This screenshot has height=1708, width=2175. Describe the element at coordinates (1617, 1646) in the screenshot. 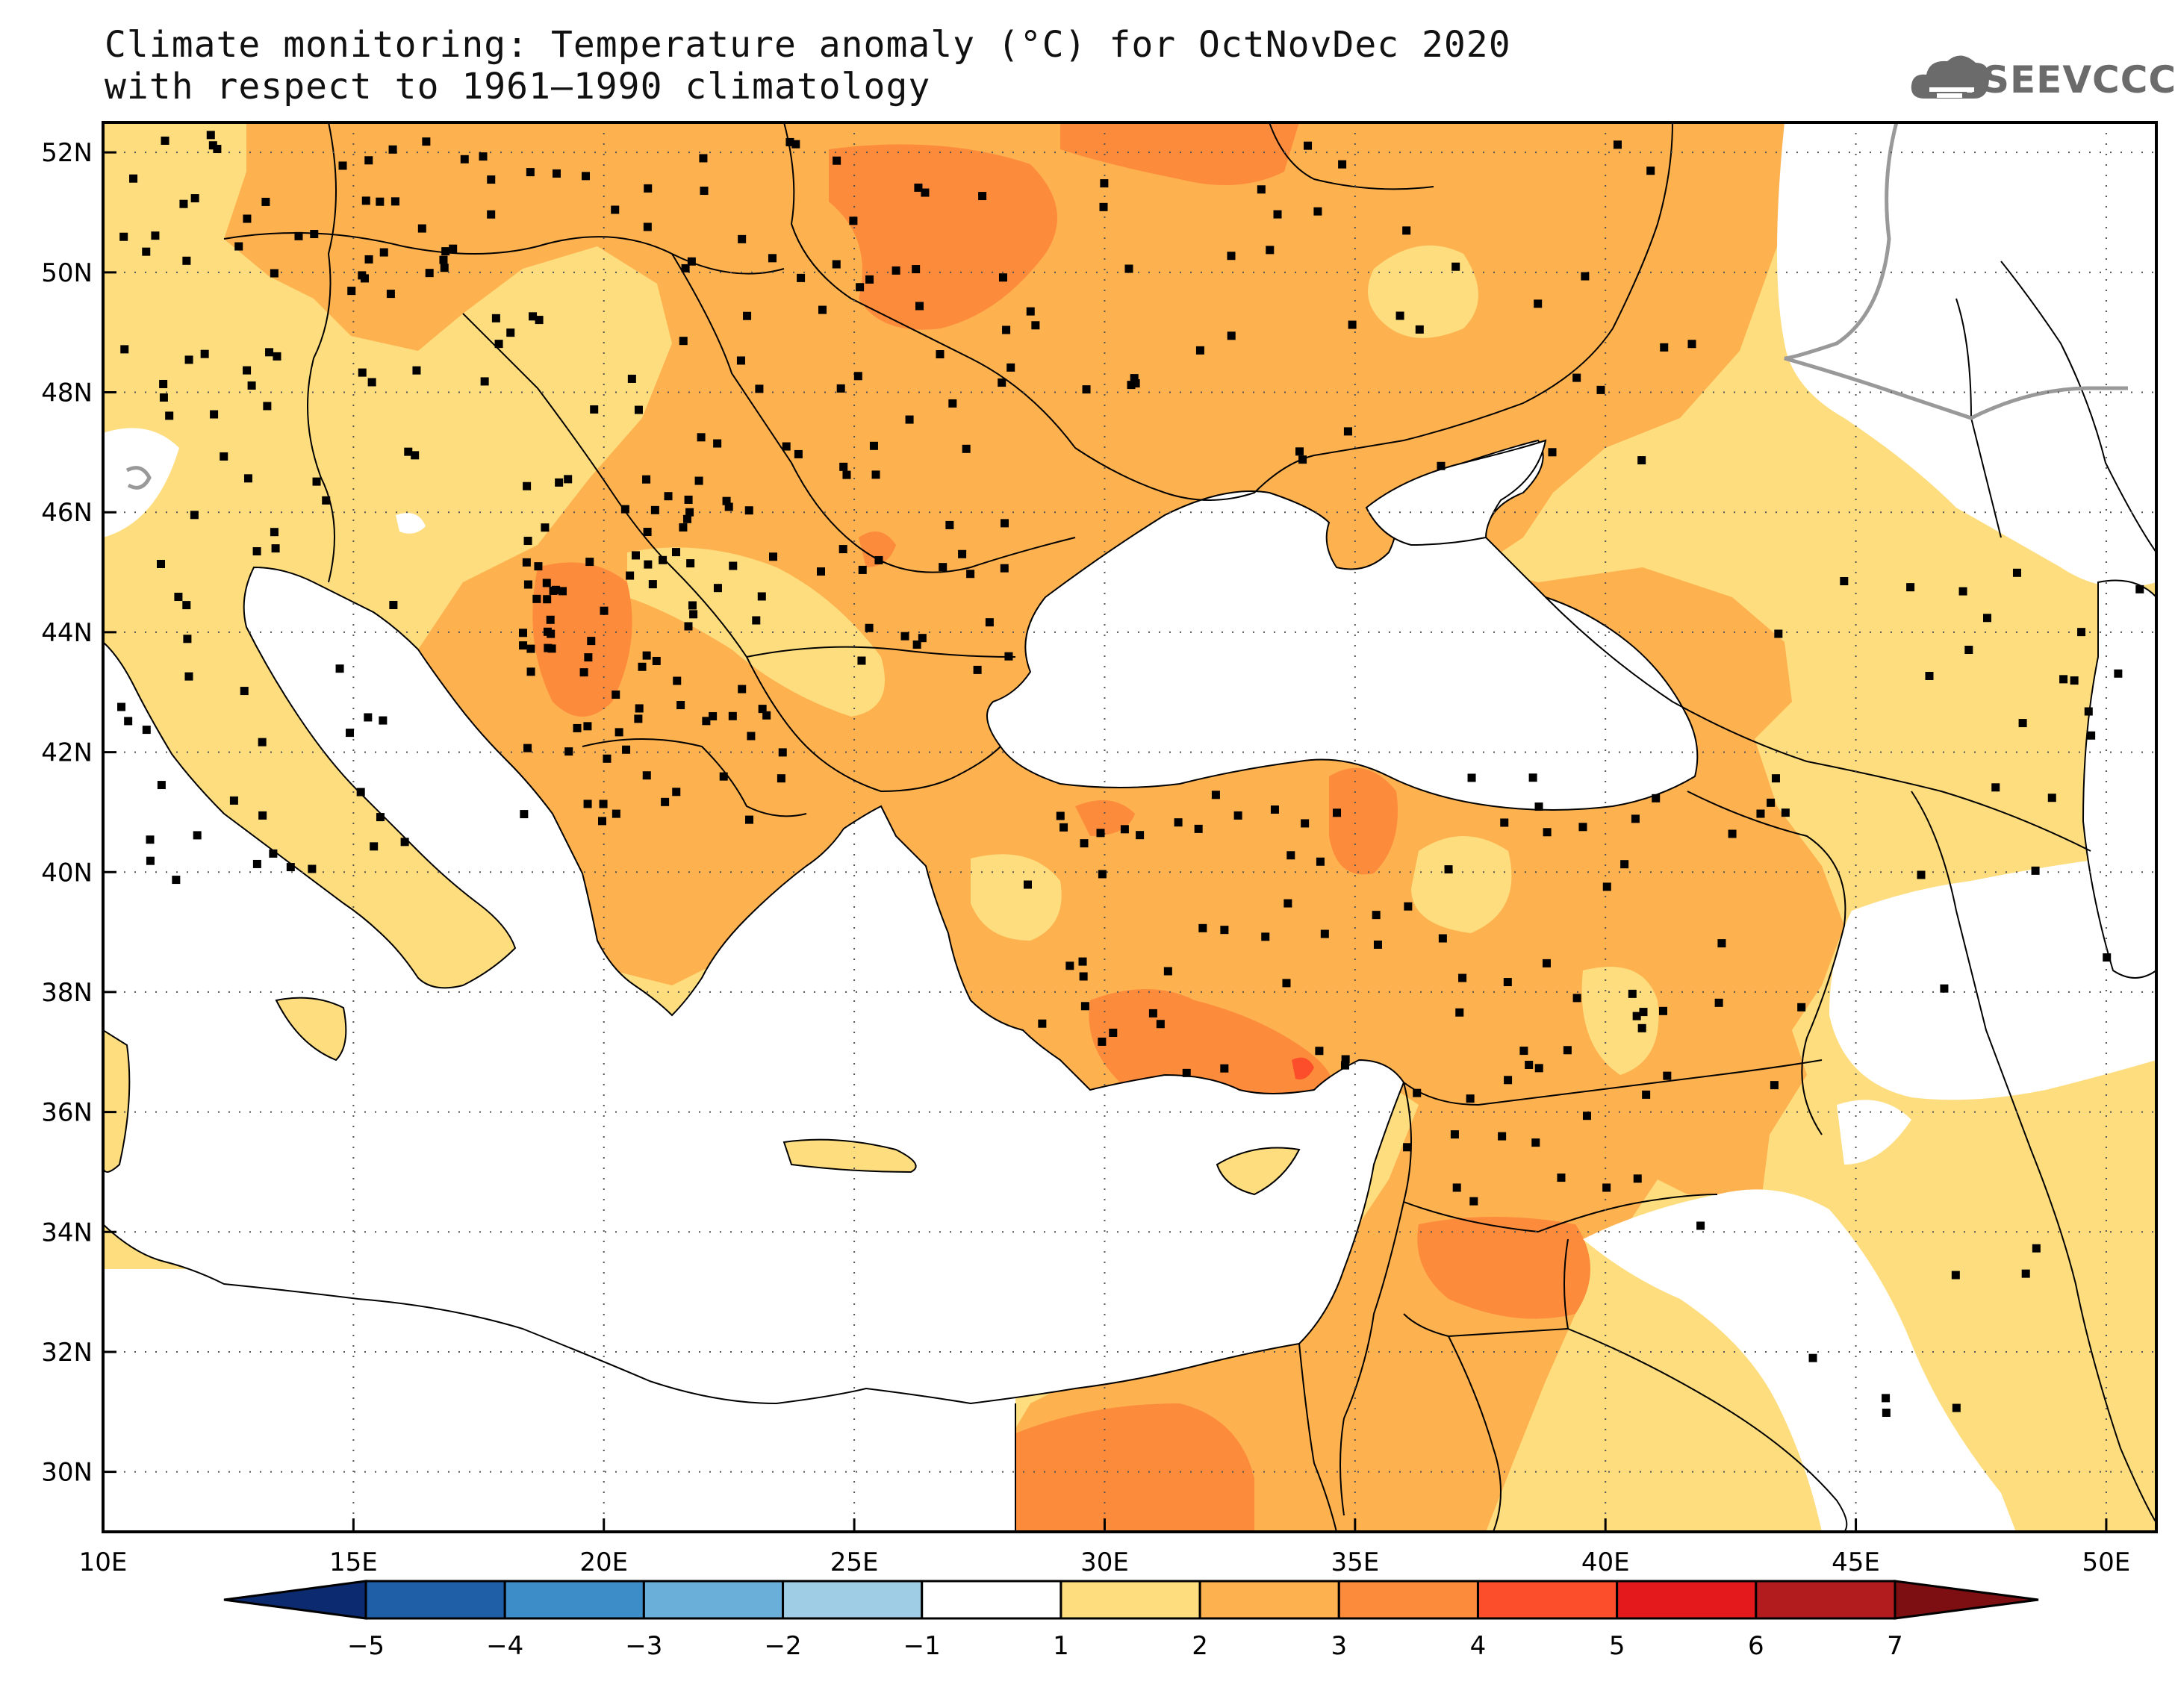

I see `colorbar-label: 5` at that location.